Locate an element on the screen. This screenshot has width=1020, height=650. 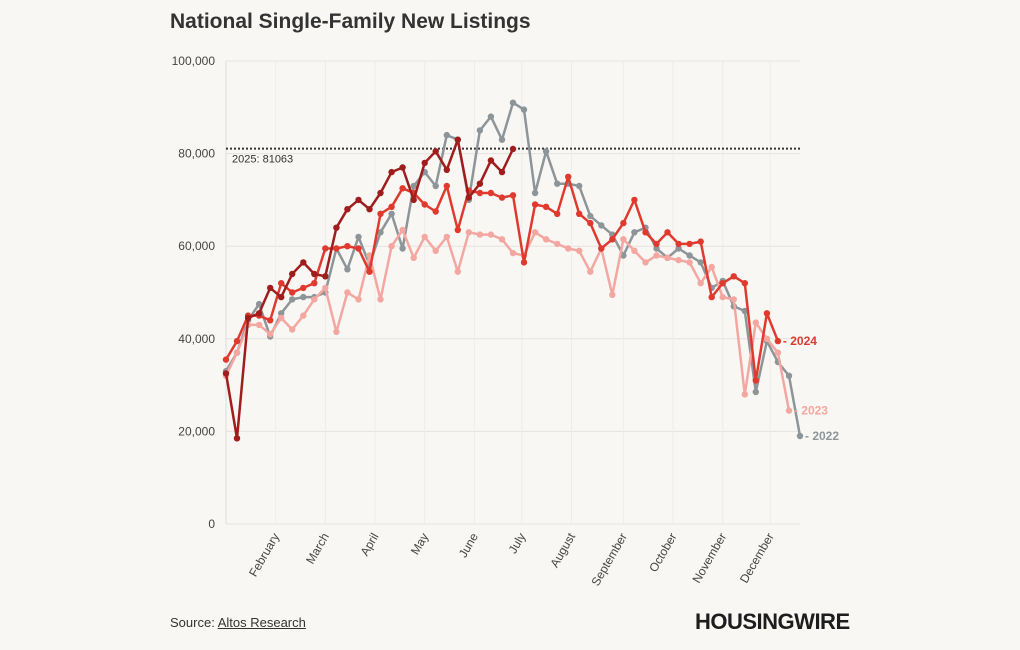
x-month-label: September is located at coordinates (609, 560).